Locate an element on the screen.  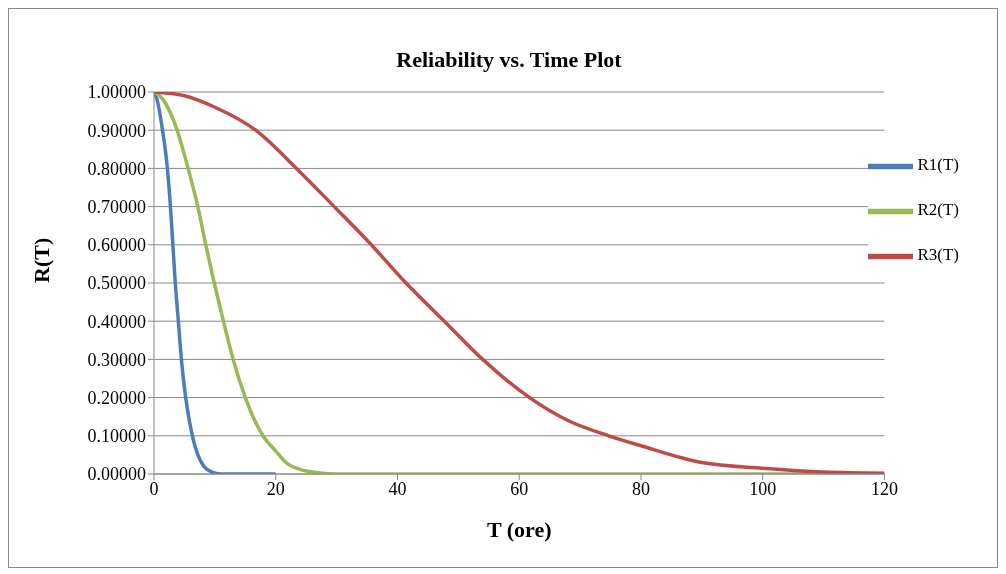
x-tick-label: 0 is located at coordinates (154, 488).